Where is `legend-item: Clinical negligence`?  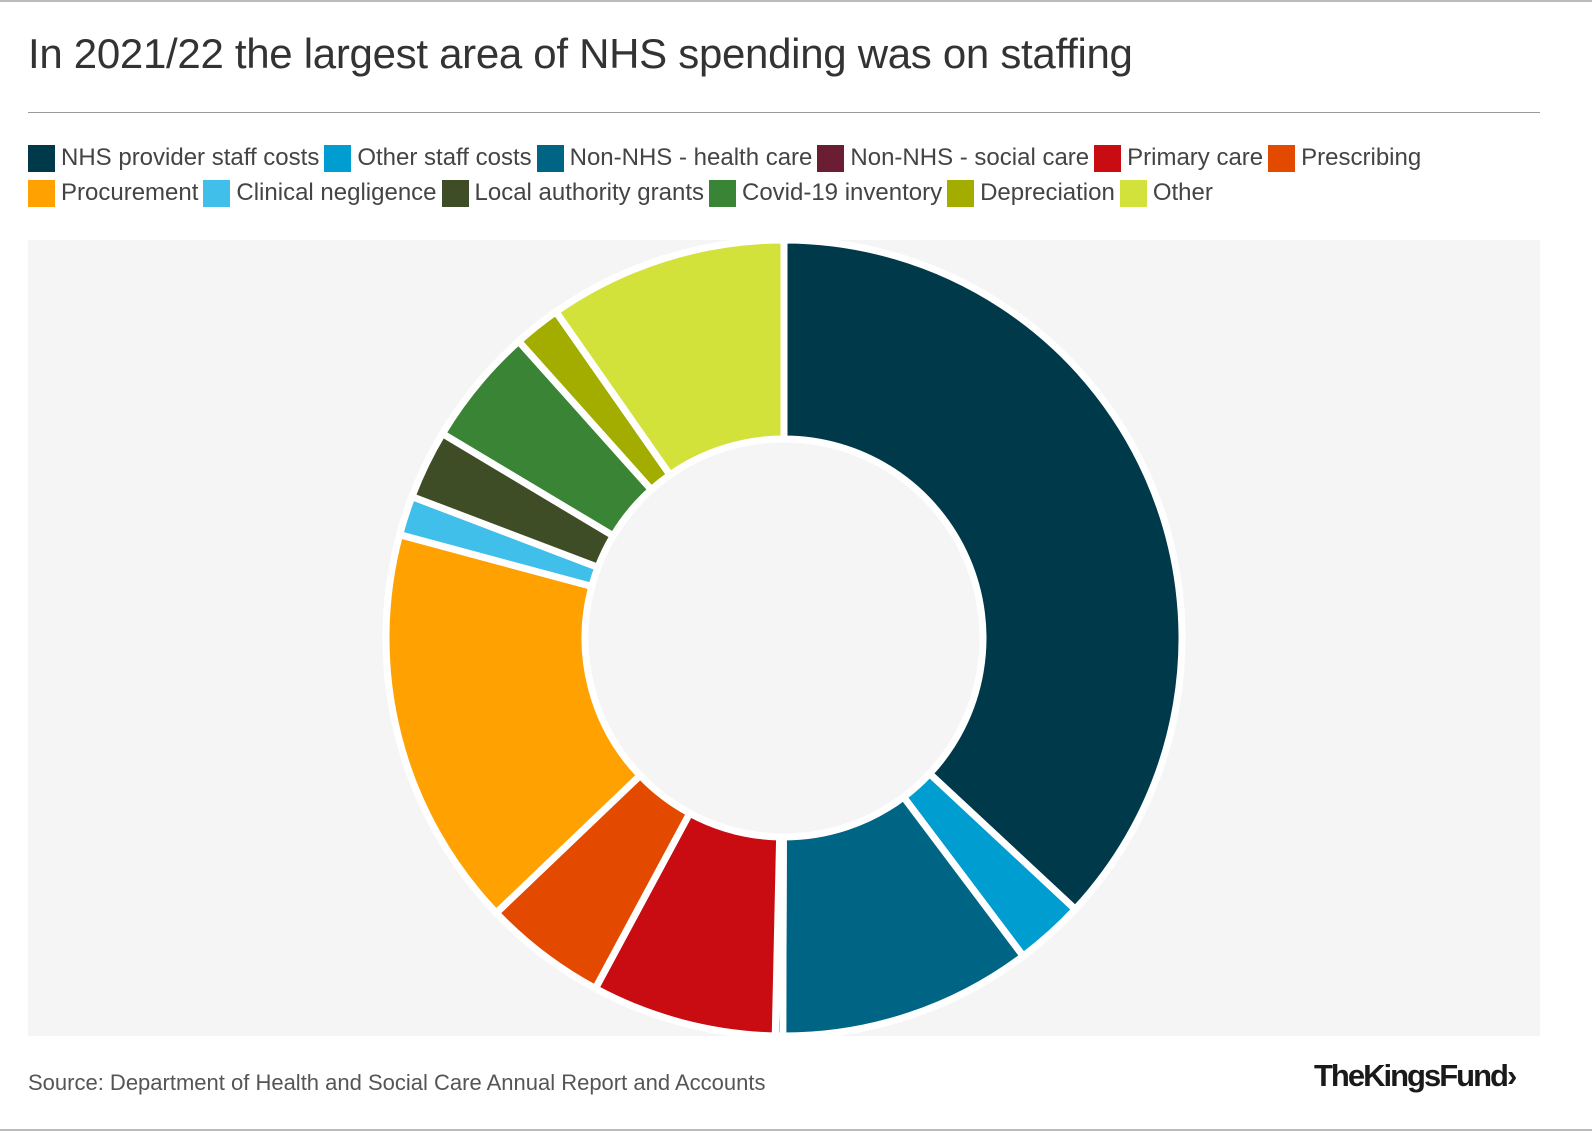
legend-item: Clinical negligence is located at coordinates (320, 193).